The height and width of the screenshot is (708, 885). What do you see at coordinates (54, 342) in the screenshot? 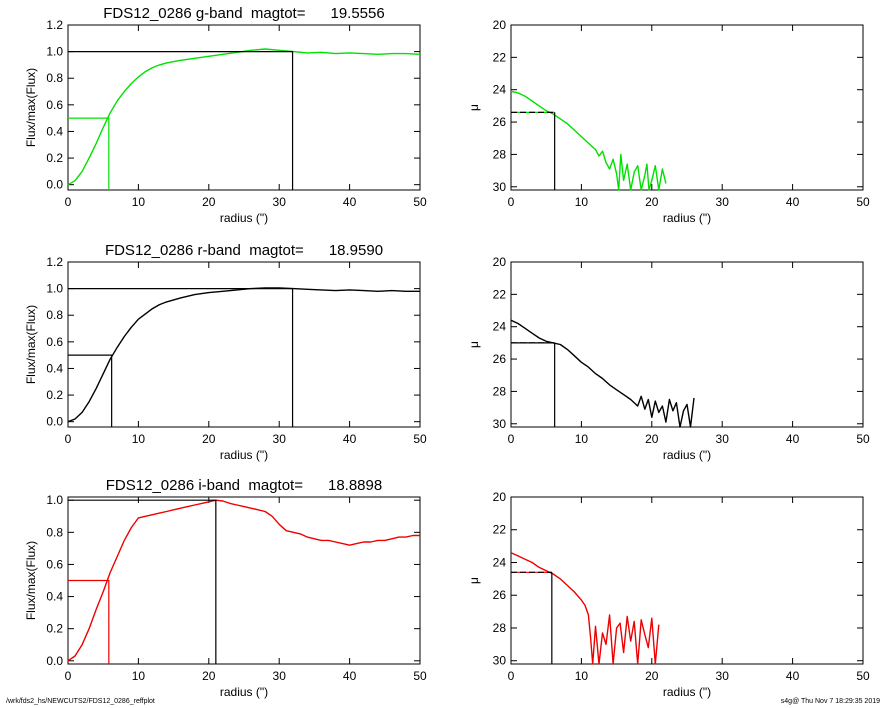
I see `y-tick-label: 0.6` at bounding box center [54, 342].